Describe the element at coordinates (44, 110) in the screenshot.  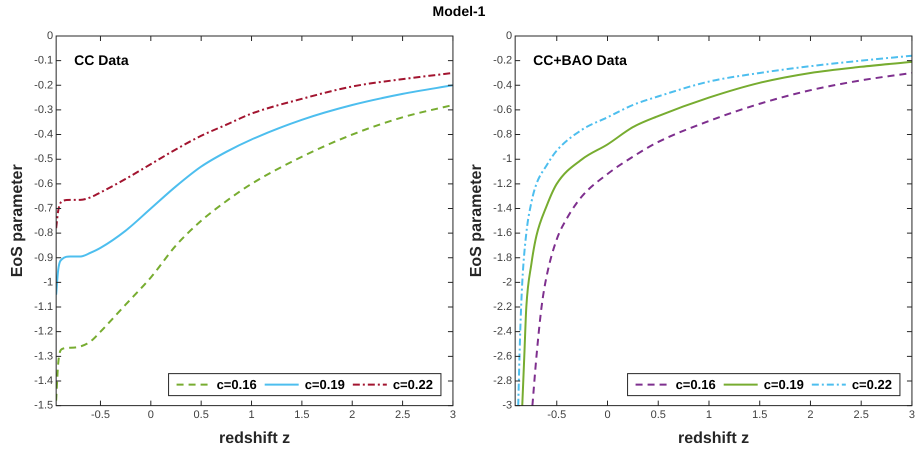
I see `y-tick-label: -0.3` at that location.